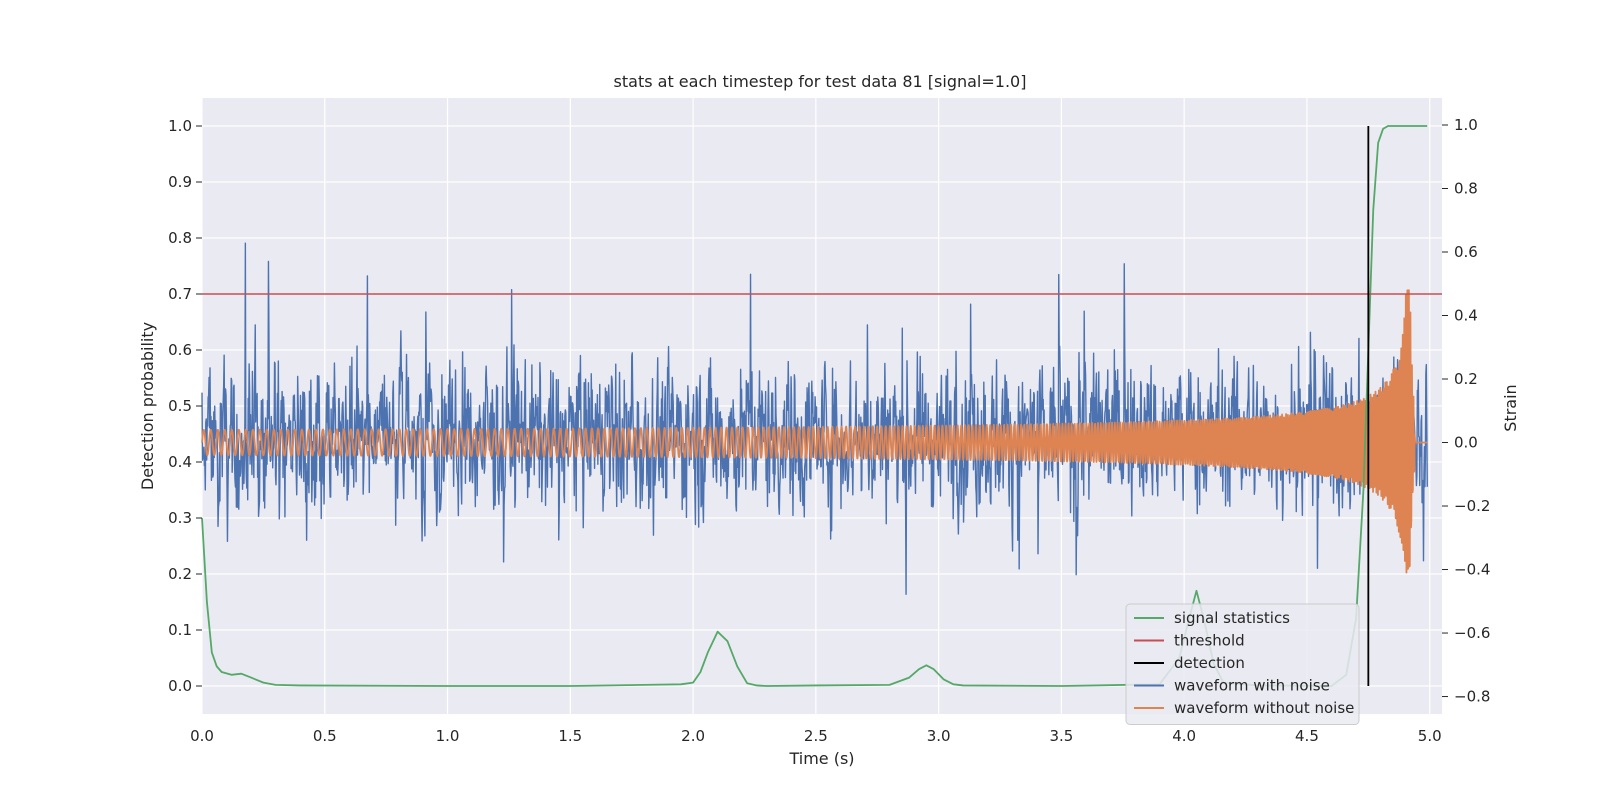 The image size is (1600, 800). What do you see at coordinates (821, 758) in the screenshot?
I see `x-axis-label: Time (s)` at bounding box center [821, 758].